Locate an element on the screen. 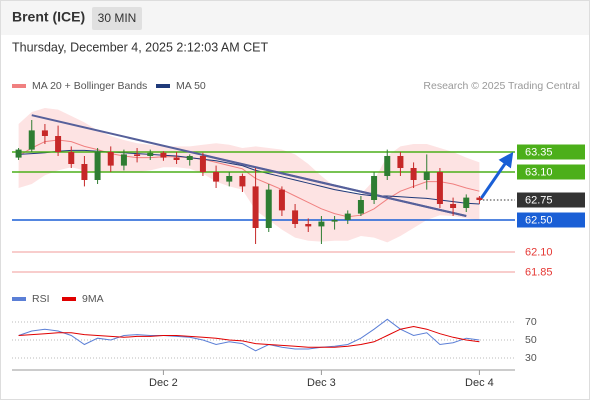  legend-label: 9MA is located at coordinates (93, 299).